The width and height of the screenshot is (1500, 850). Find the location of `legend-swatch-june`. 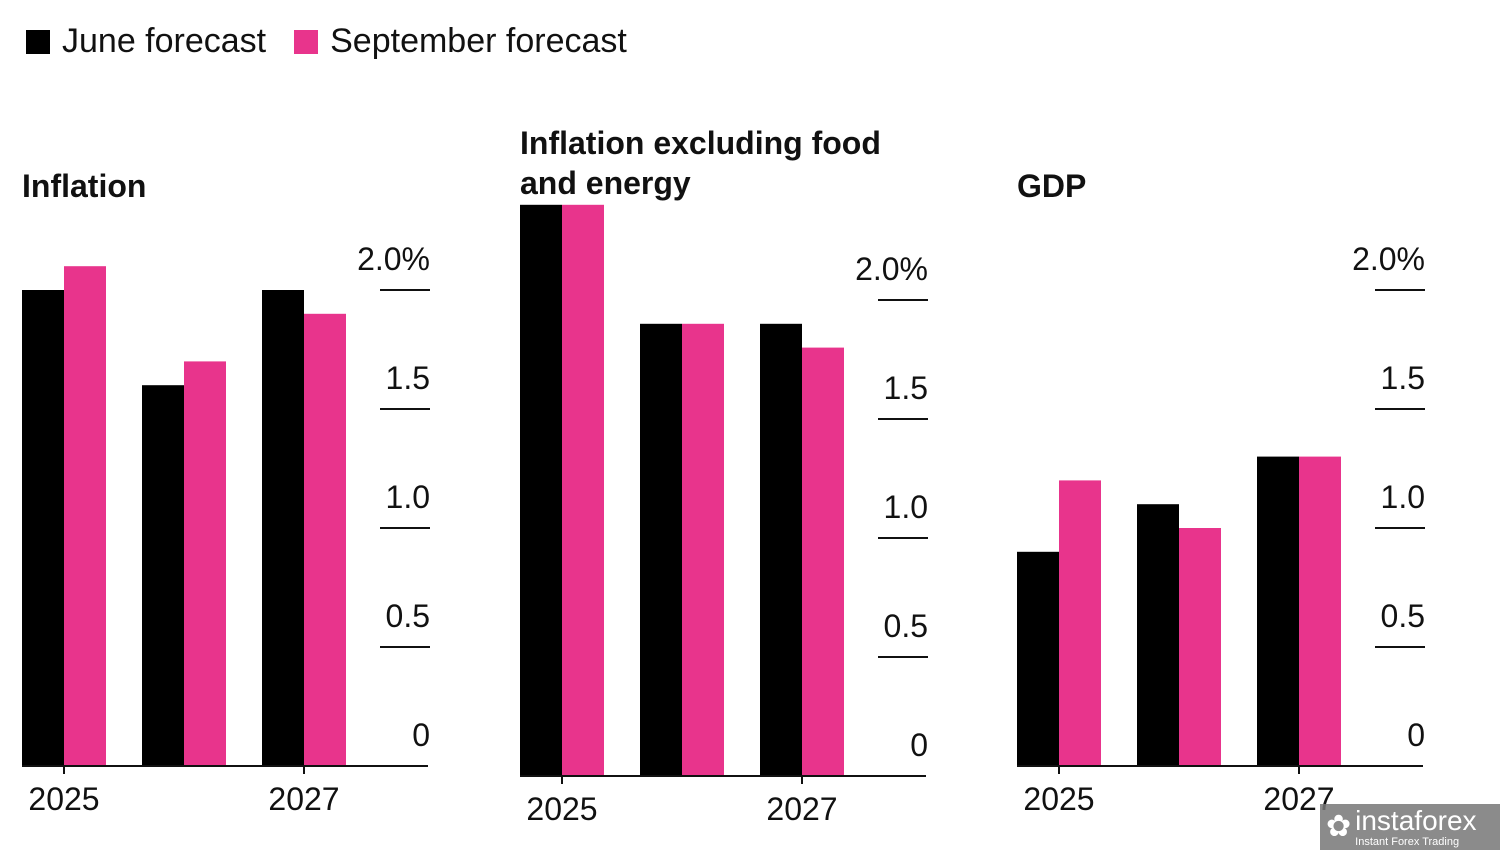

legend-swatch-june is located at coordinates (38, 41).